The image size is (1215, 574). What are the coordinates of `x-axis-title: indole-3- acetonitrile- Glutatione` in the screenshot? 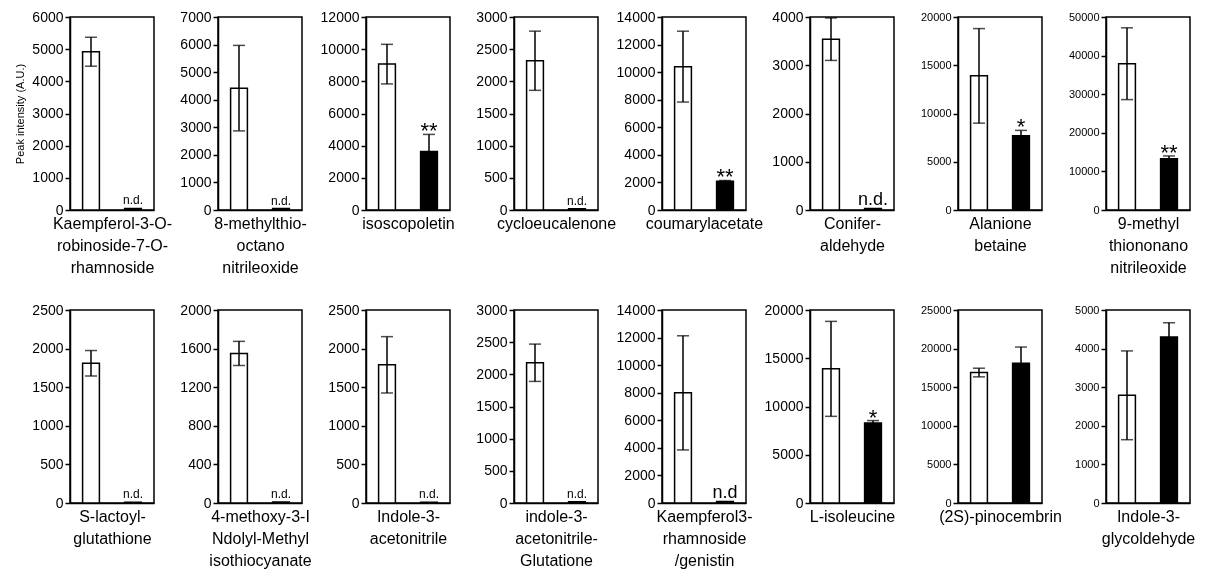 It's located at (556, 538).